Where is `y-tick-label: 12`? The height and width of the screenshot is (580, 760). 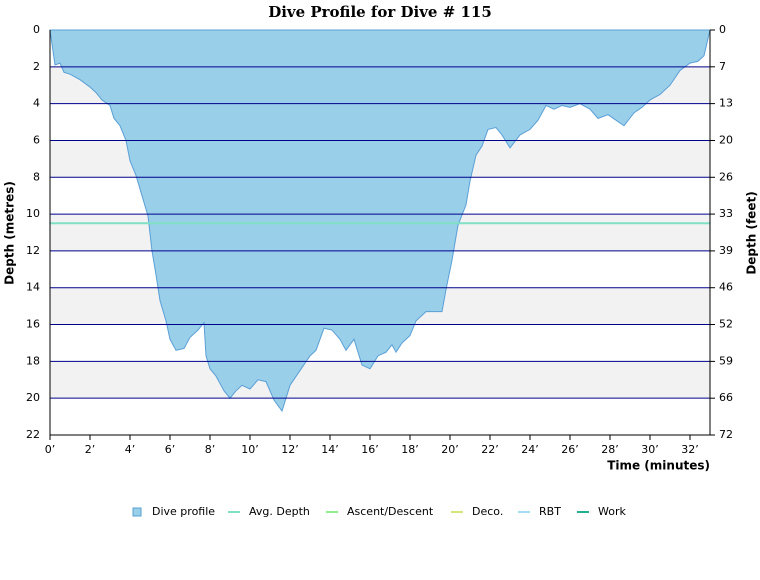
y-tick-label: 12 is located at coordinates (33, 250).